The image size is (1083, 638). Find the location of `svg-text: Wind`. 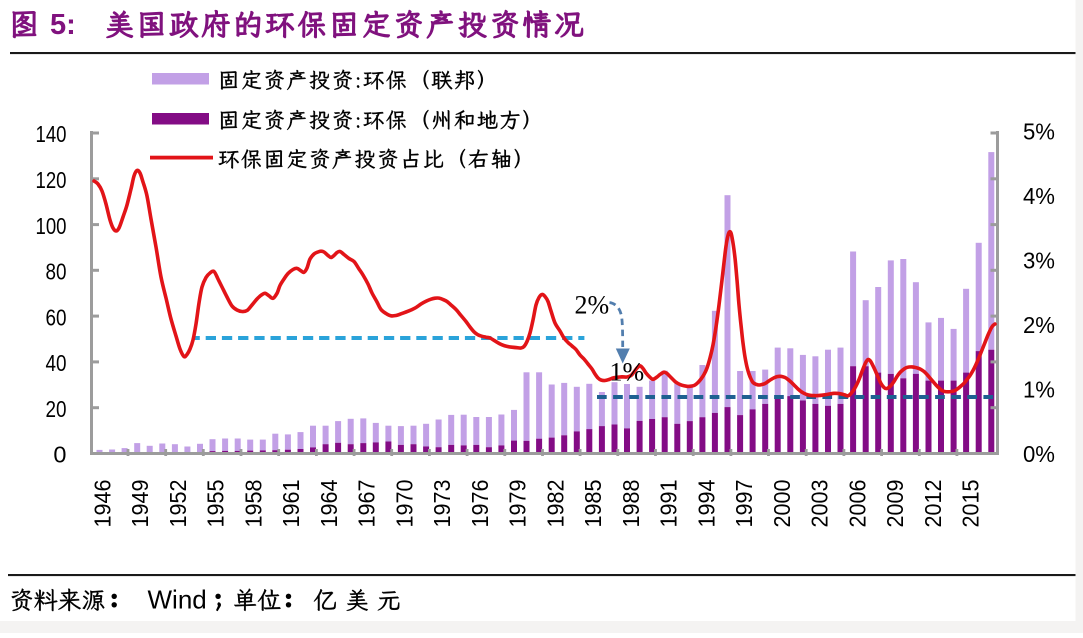

svg-text: Wind is located at coordinates (177, 600).